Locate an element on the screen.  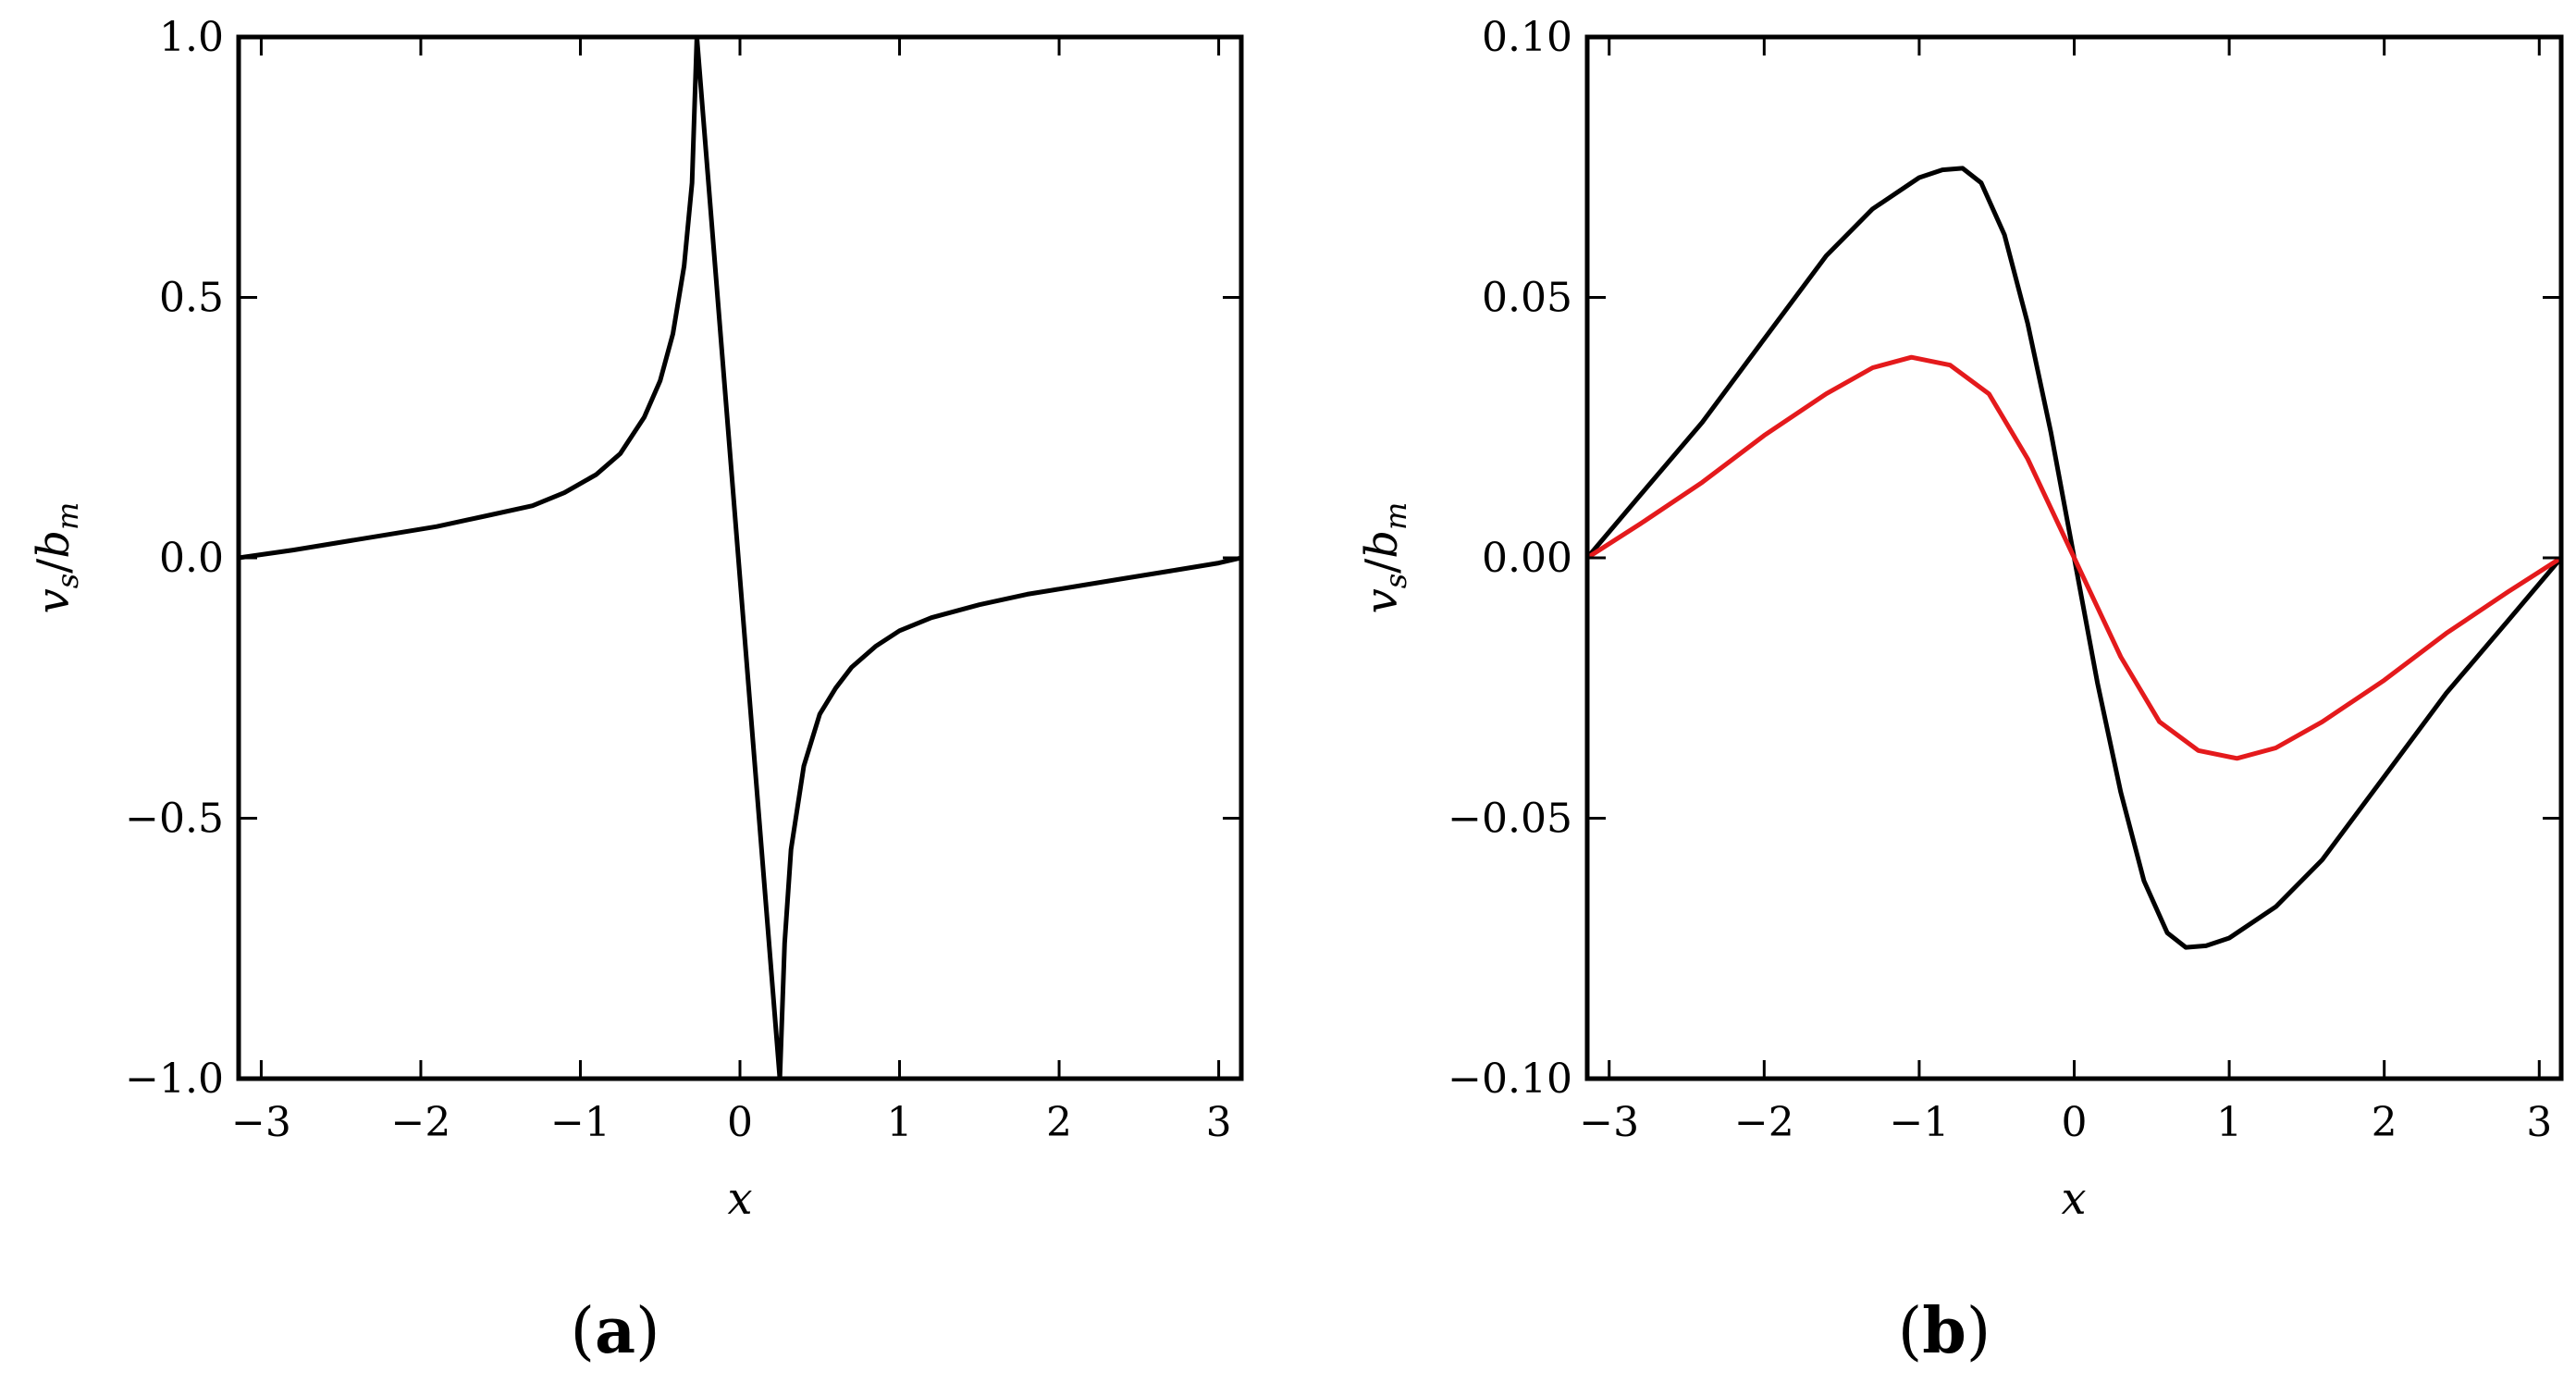
y-tick-label: 0.0 is located at coordinates (191, 558).